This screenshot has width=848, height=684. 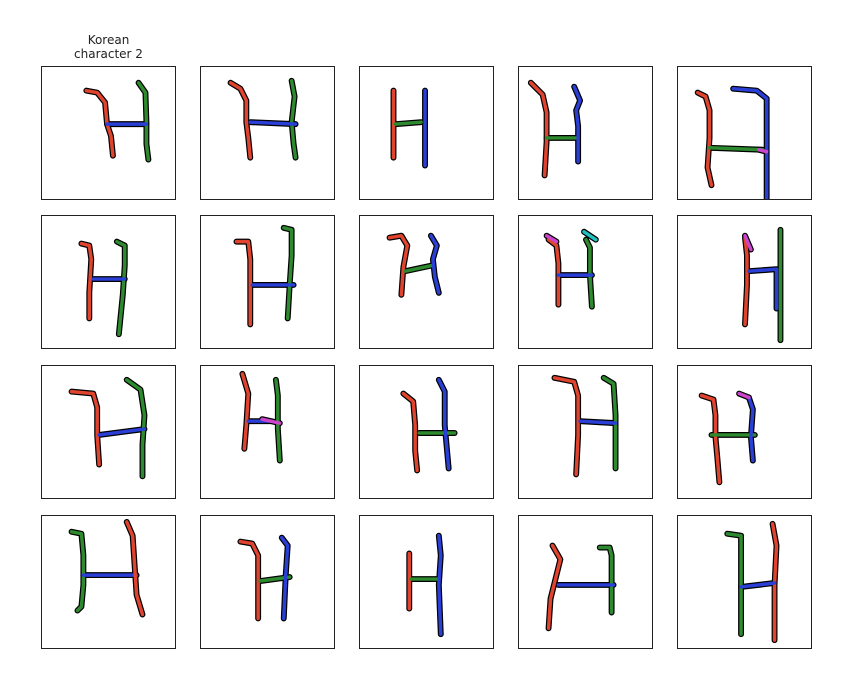 I want to click on character-sample-r4c3, so click(x=426, y=582).